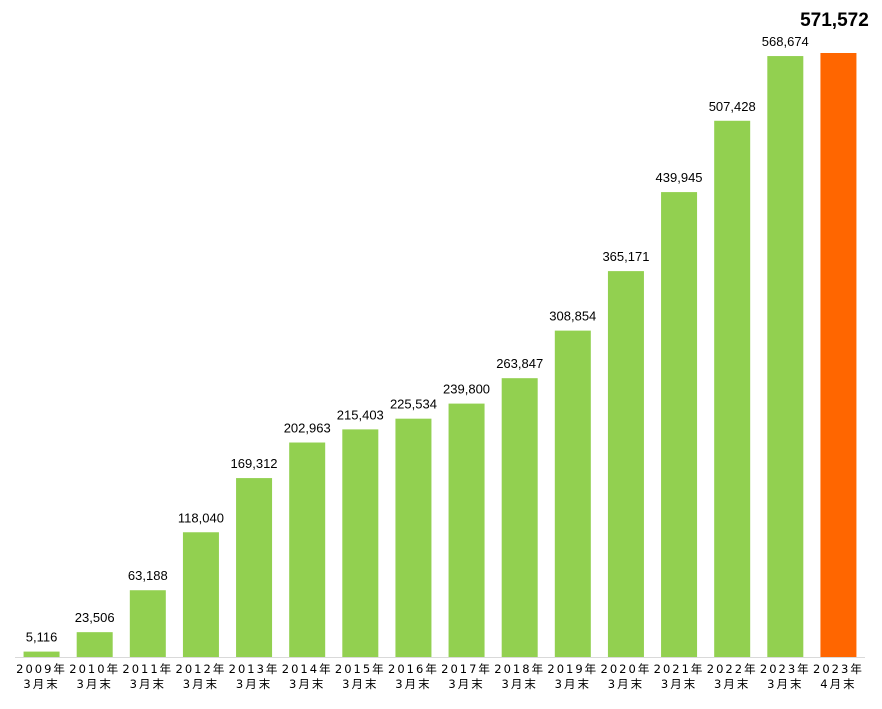  What do you see at coordinates (413, 669) in the screenshot?
I see `x-tick-label-7-line-0: 2016年` at bounding box center [413, 669].